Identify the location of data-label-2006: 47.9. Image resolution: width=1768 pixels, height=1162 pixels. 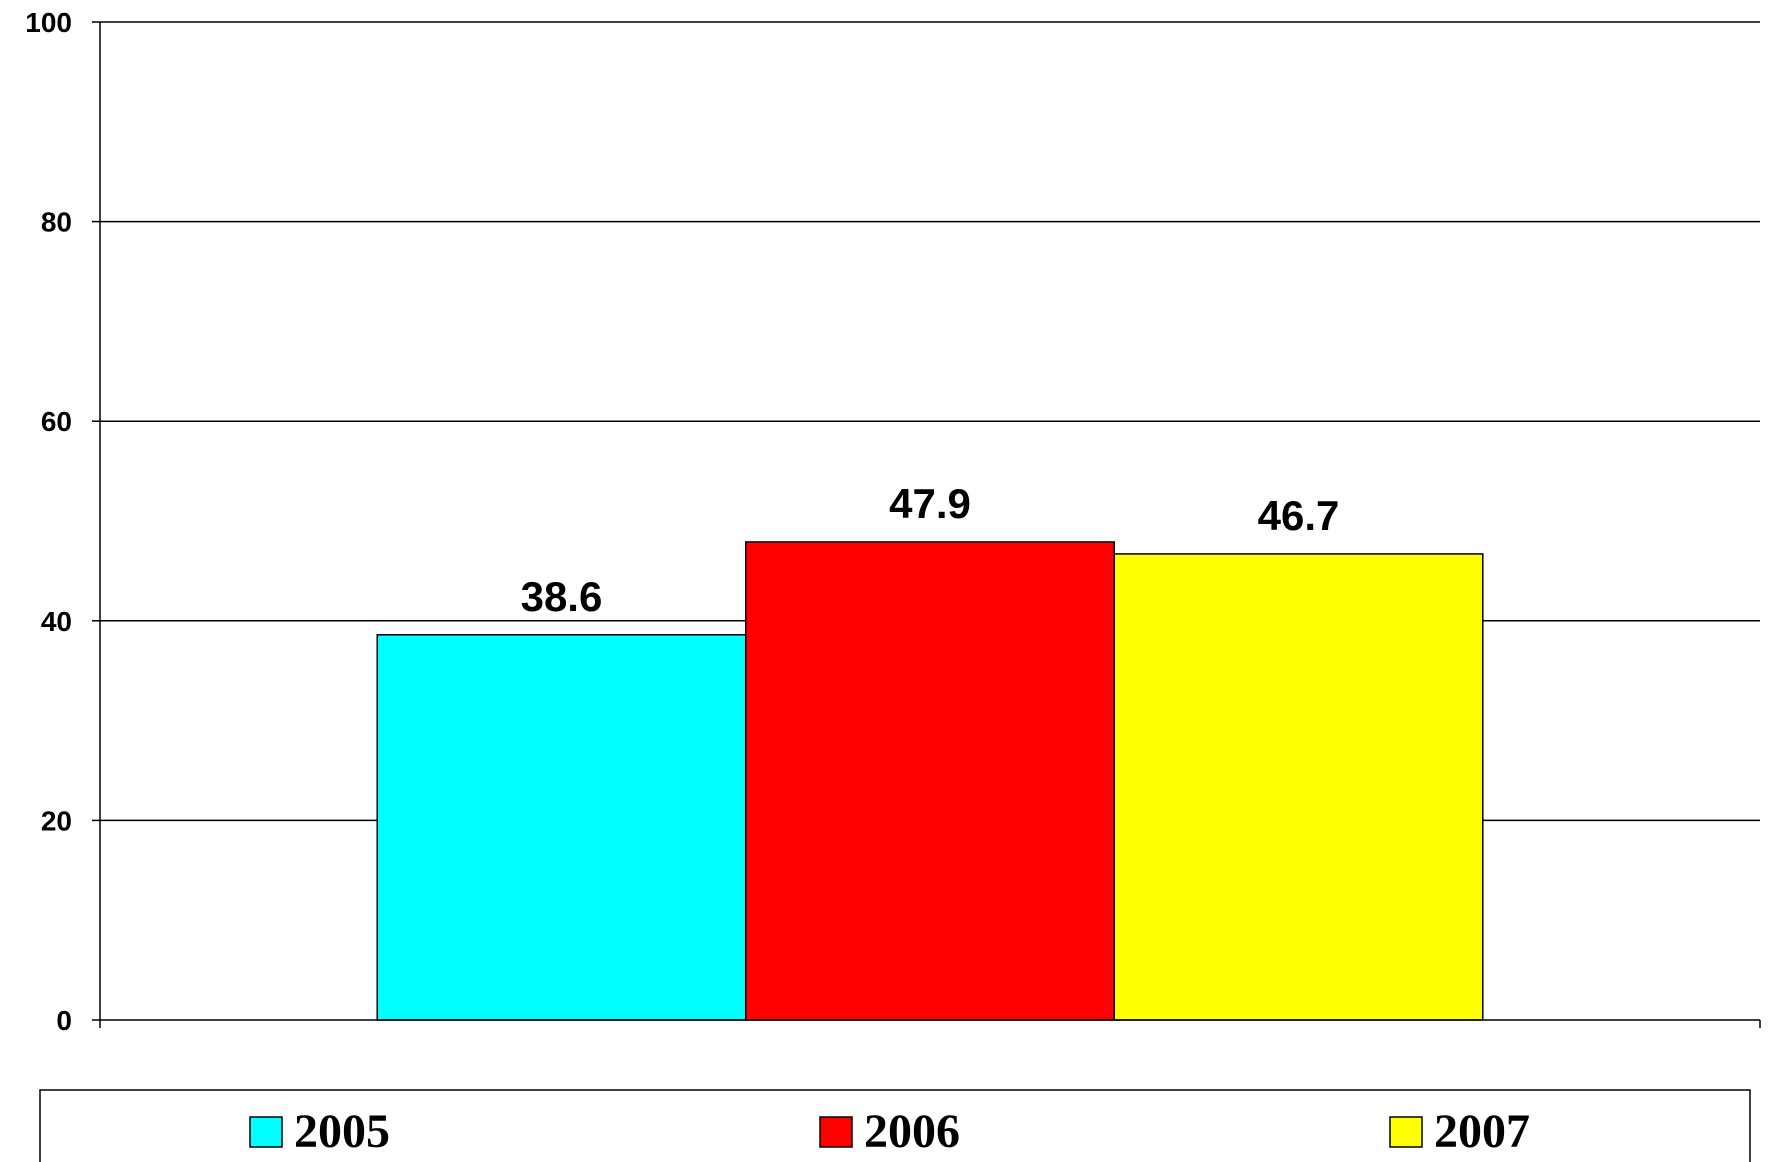
(930, 503).